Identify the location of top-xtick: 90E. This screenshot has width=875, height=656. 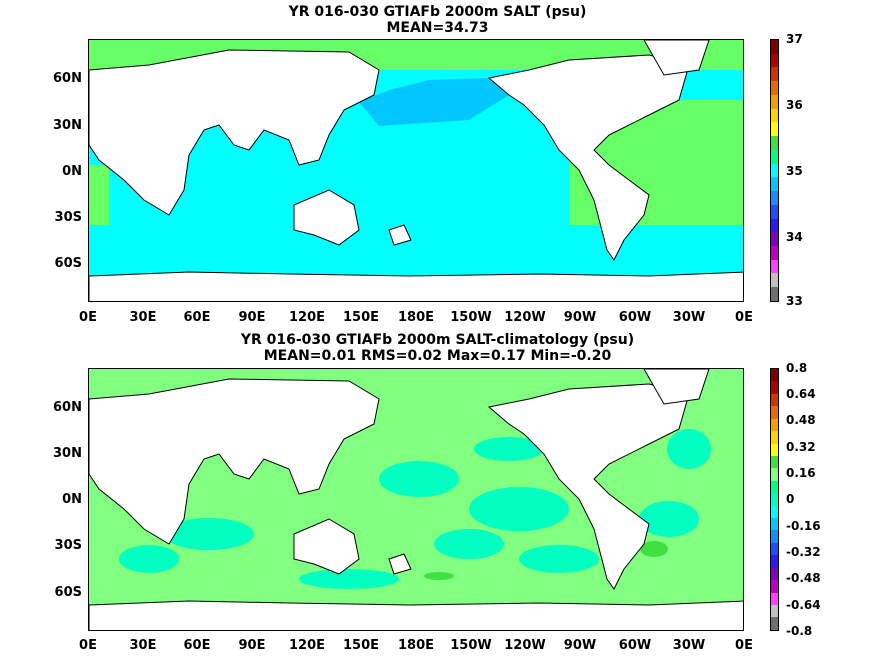
(252, 317).